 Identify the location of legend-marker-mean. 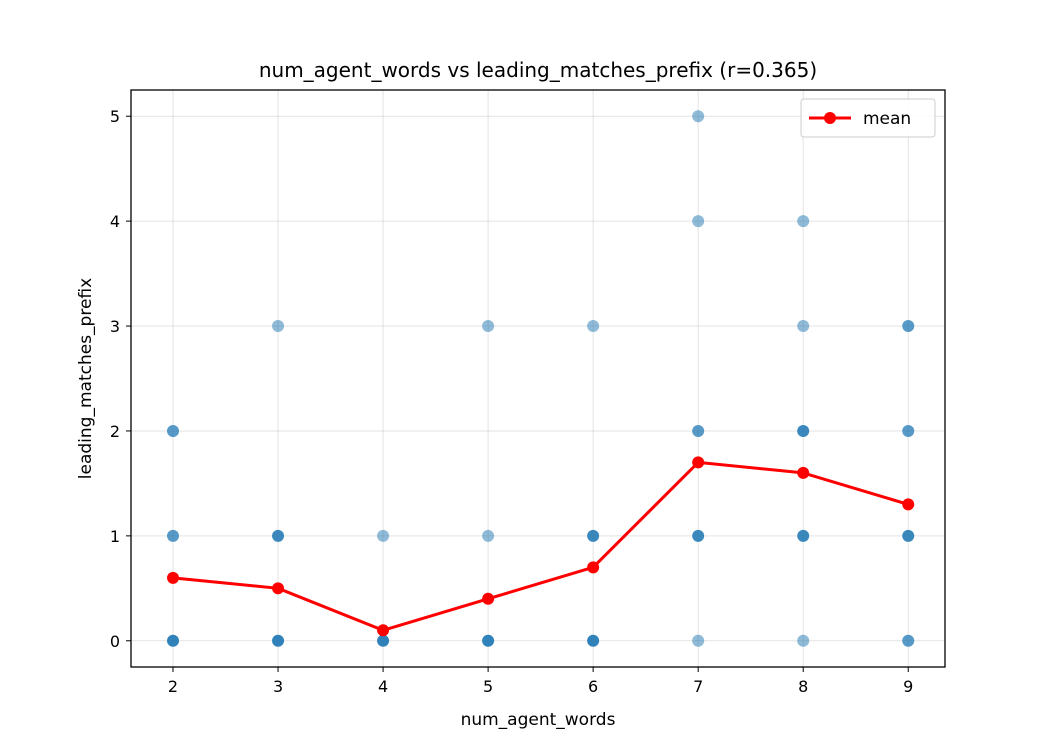
(830, 118).